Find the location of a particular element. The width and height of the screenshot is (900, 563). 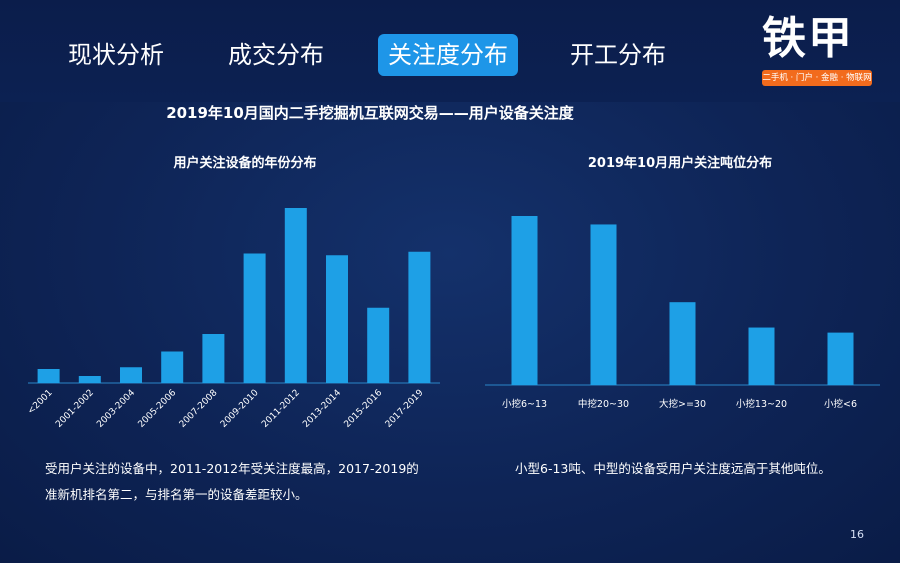

year-chart-tick-label: 2003-2004 is located at coordinates (116, 409).